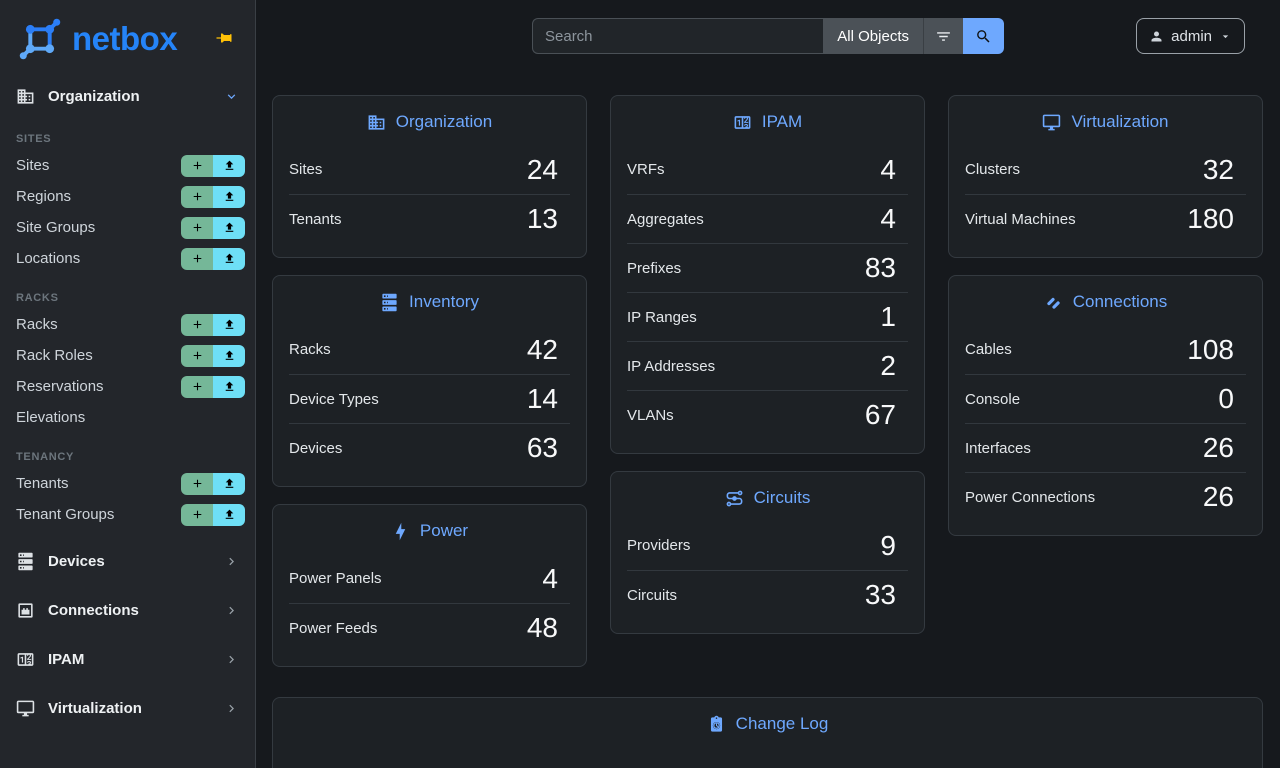 This screenshot has width=1280, height=768. I want to click on sidebar-group-virtualization: Virtualization, so click(127, 708).